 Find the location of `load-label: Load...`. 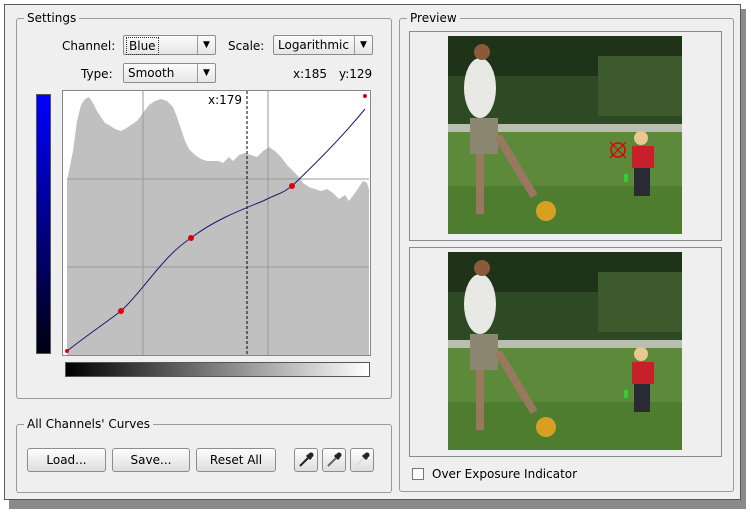

load-label: Load... is located at coordinates (66, 460).